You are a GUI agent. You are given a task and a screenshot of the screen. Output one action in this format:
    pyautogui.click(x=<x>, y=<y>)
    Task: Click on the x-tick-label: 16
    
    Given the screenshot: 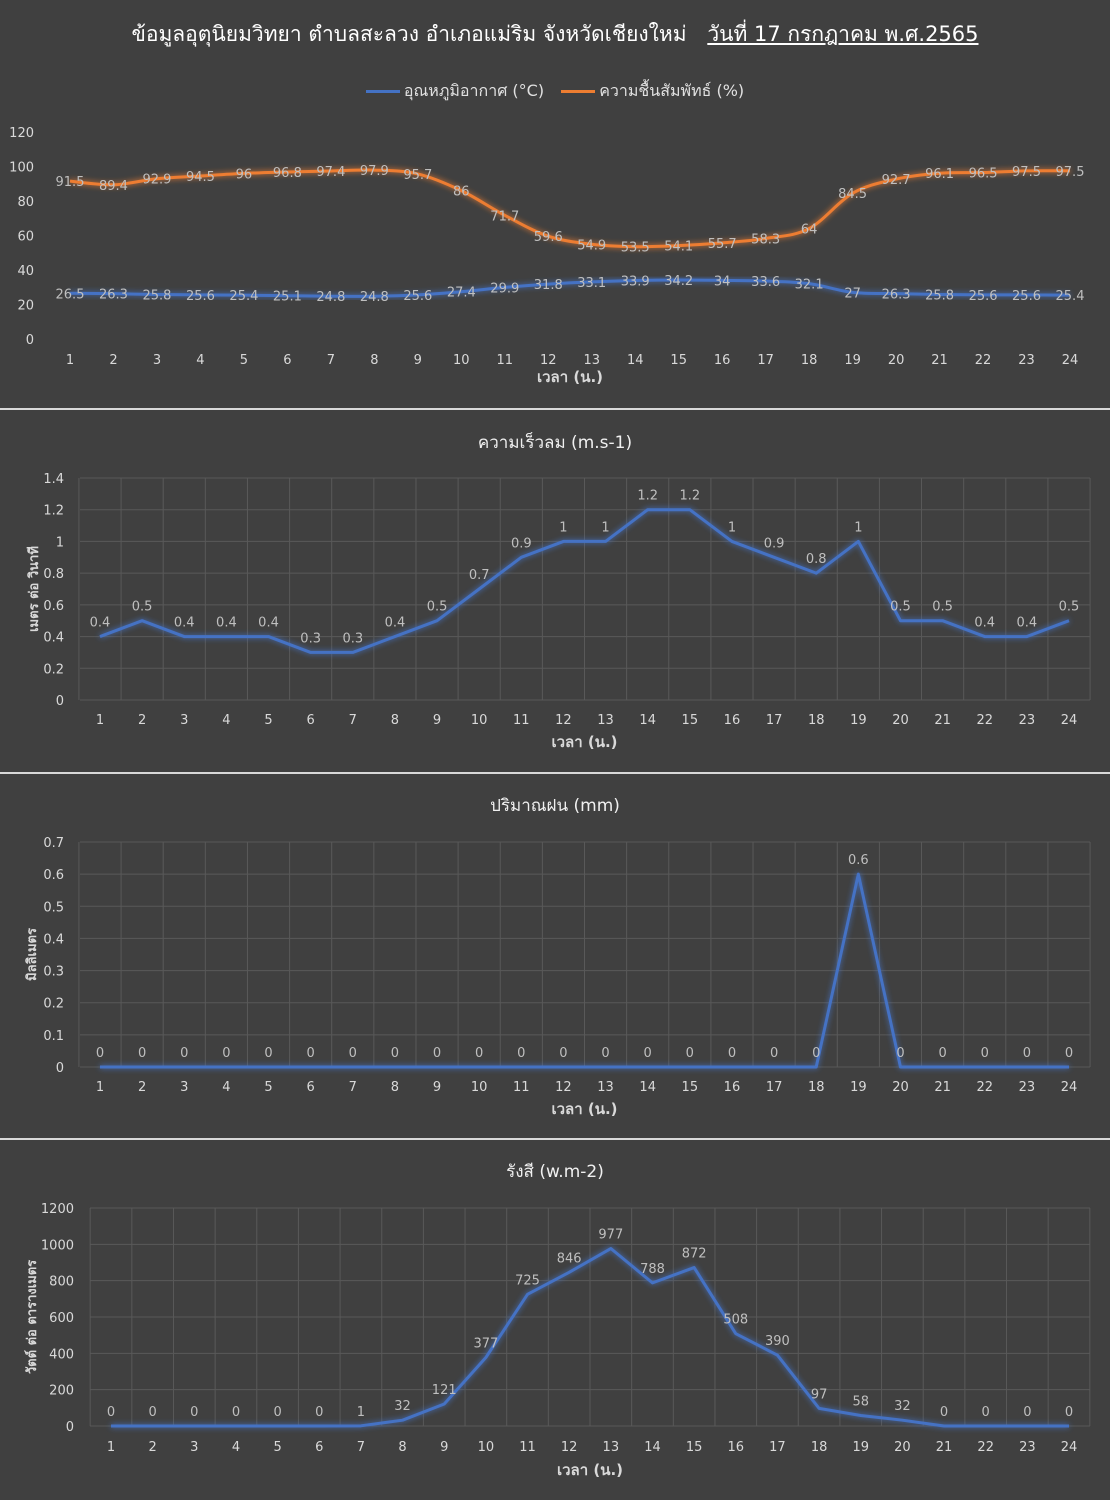 What is the action you would take?
    pyautogui.click(x=732, y=1087)
    